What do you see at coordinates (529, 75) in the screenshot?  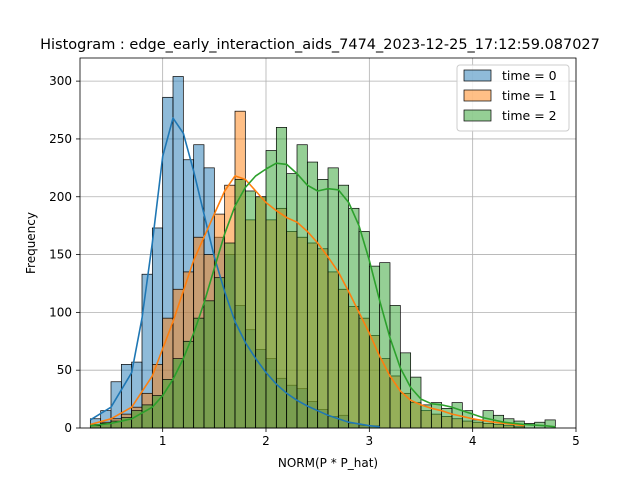 I see `legend-label-time-0: time = 0` at bounding box center [529, 75].